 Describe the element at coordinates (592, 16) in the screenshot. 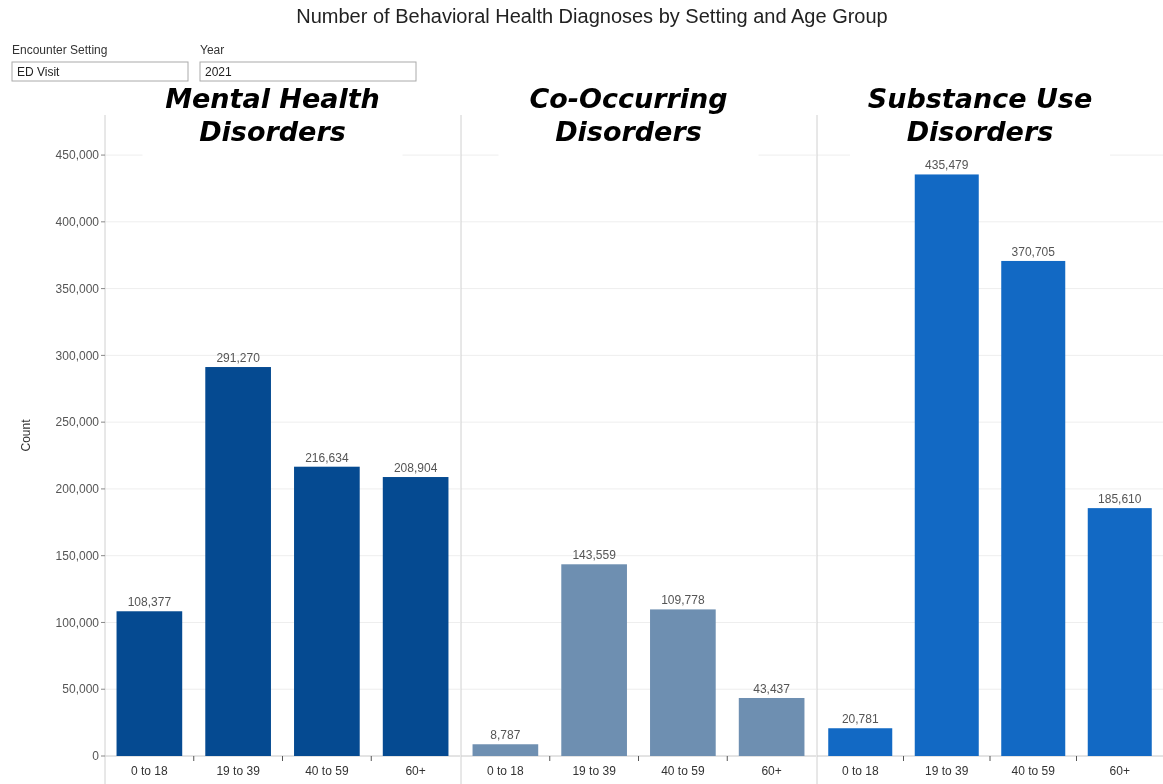

I see `text: Number of Behavioral Health Diagnoses by Setting and Age Group` at that location.